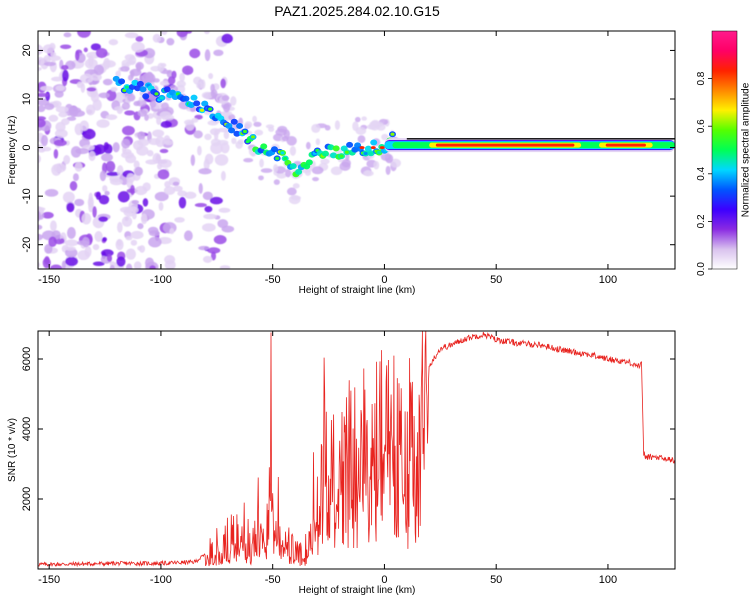  What do you see at coordinates (27, 429) in the screenshot?
I see `snr-y-tick-label: 4000` at bounding box center [27, 429].